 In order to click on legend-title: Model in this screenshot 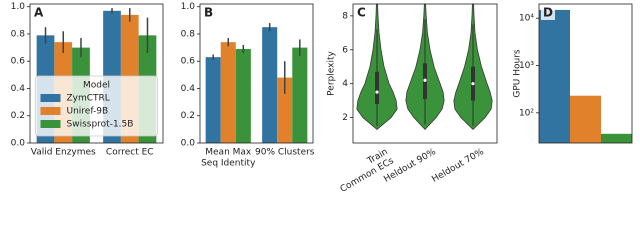, I will do `click(96, 86)`.